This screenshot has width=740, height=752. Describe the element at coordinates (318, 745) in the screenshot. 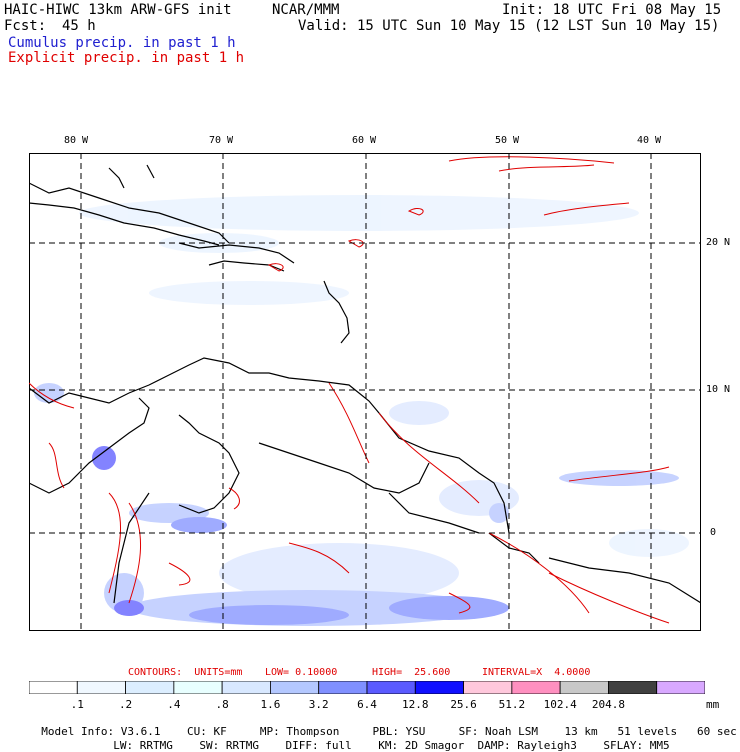

I see `model-diff: DIFF: full` at that location.